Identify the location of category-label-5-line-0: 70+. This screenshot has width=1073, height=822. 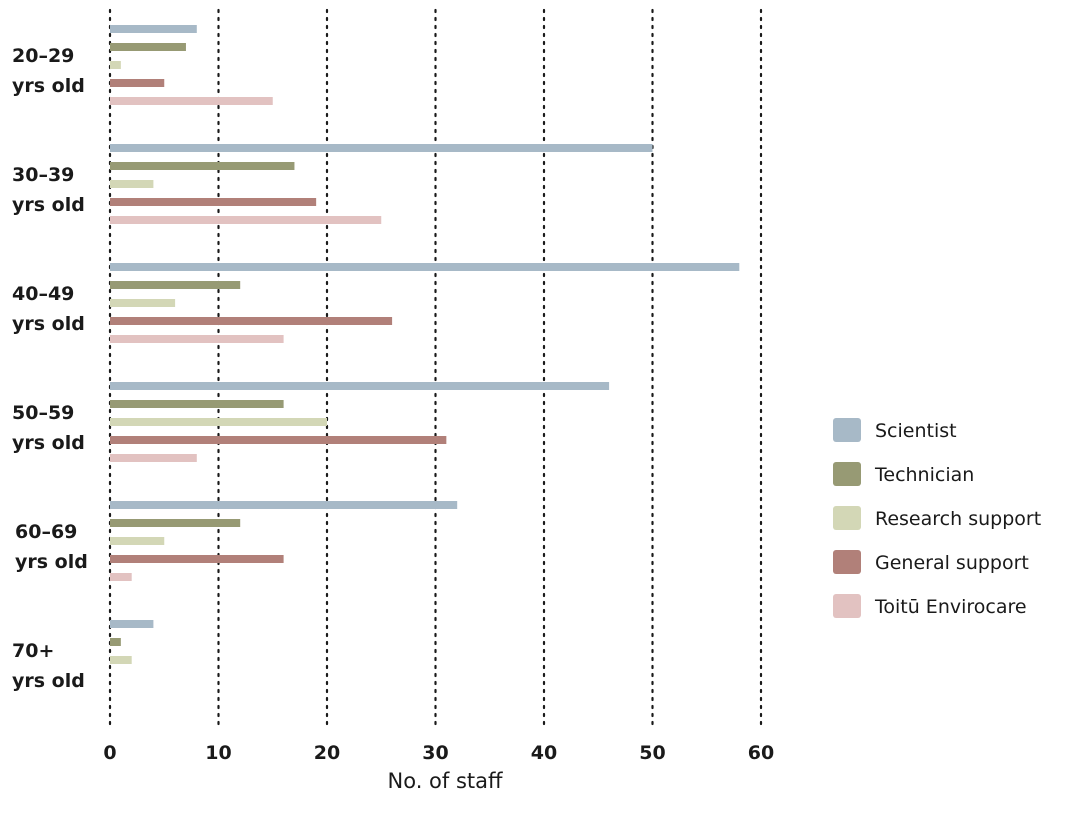
(33, 651).